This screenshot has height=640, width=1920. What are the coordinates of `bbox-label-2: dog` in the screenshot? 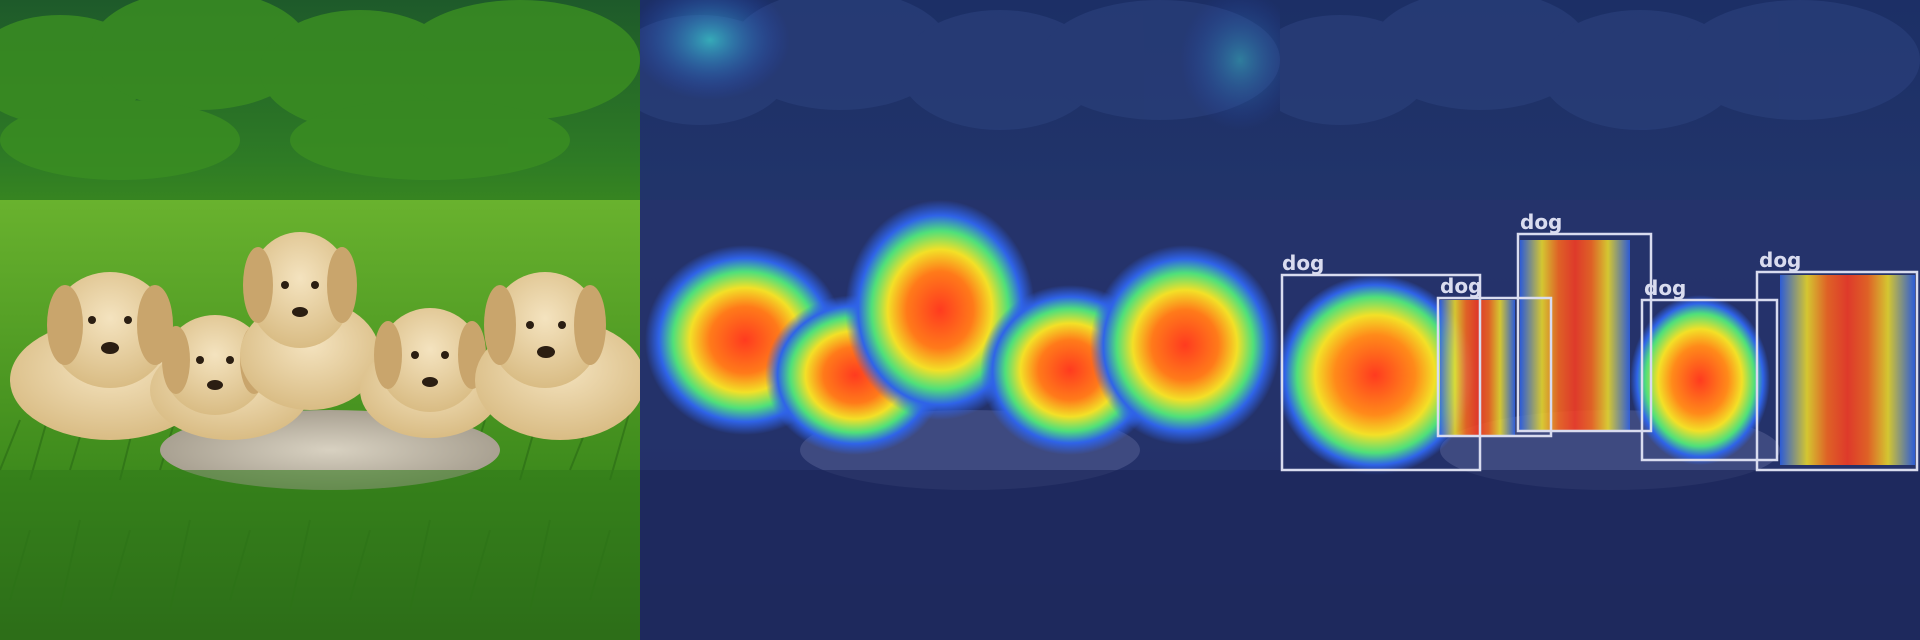 It's located at (1461, 286).